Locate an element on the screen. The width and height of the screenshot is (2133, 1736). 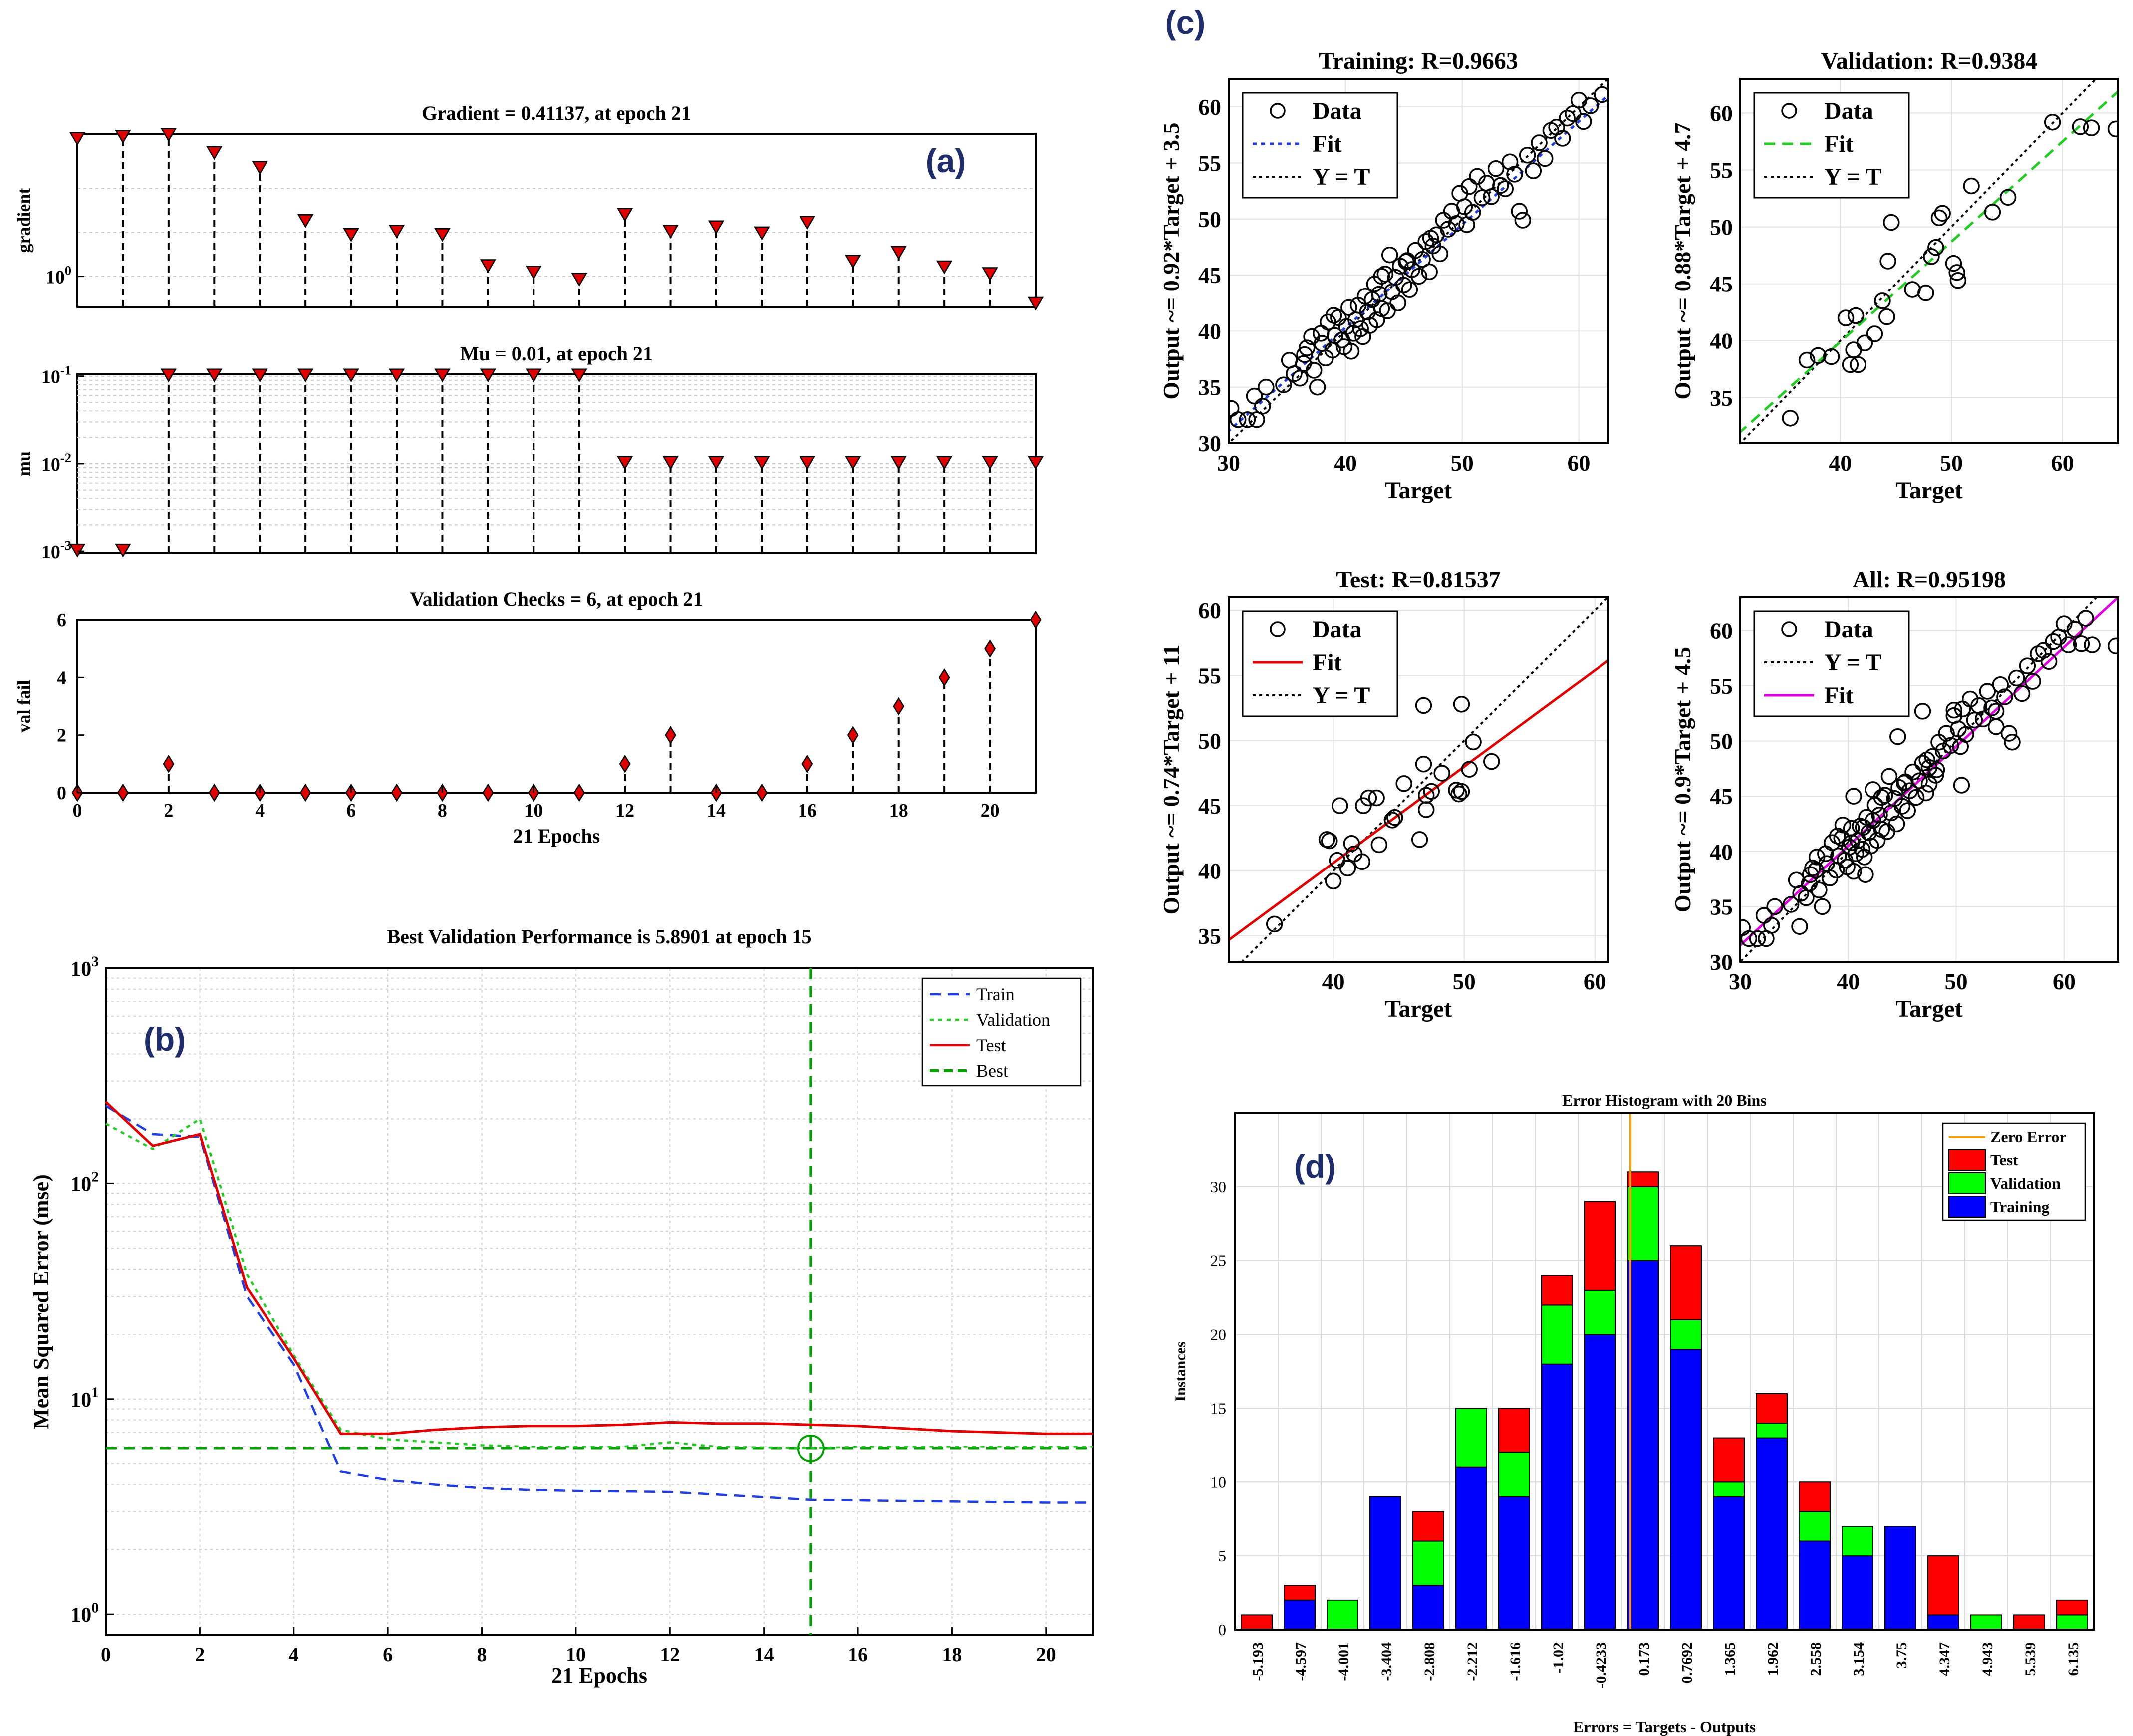
y-tick-label: 10⁰ is located at coordinates (84, 1613).